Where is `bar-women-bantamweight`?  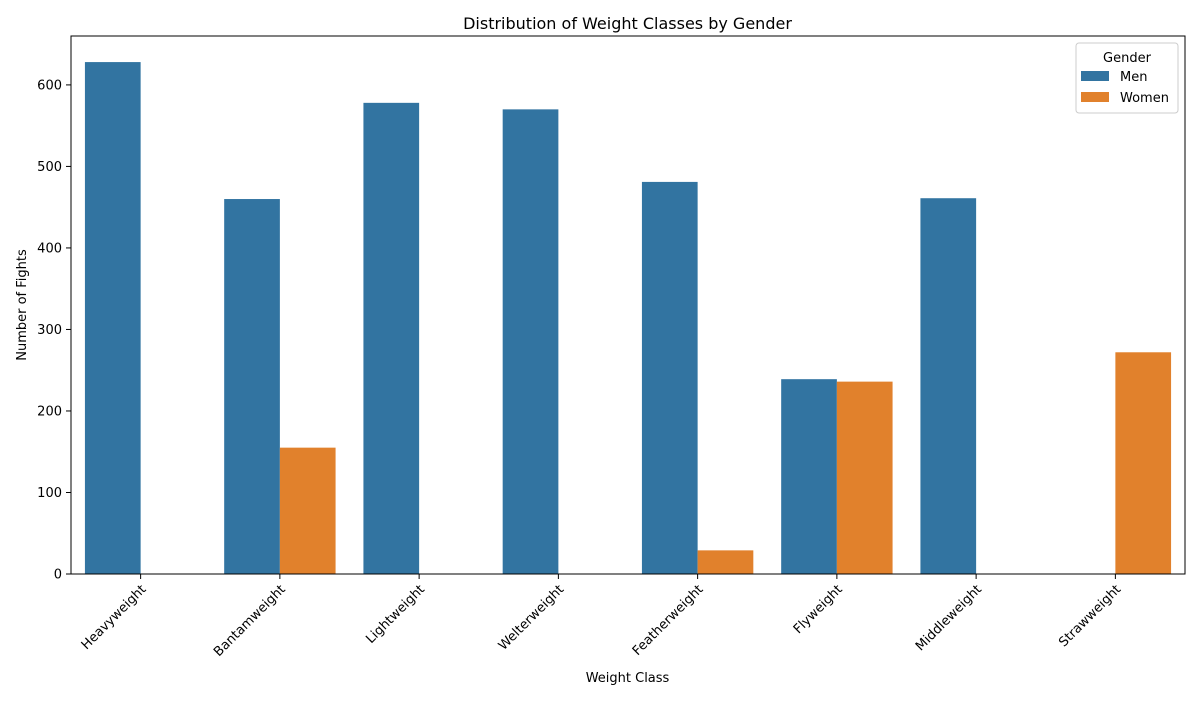 bar-women-bantamweight is located at coordinates (307, 510).